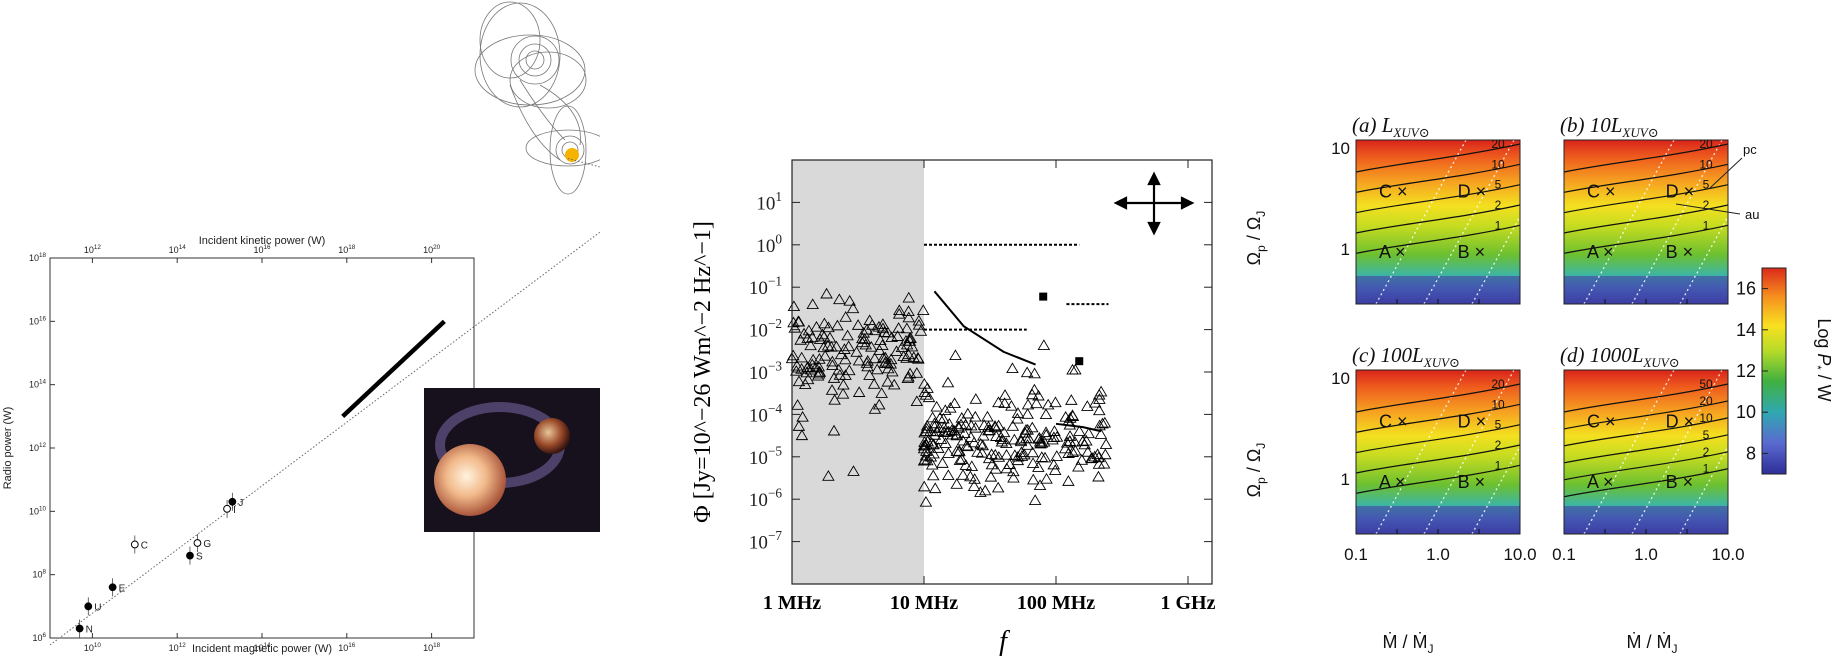  I want to click on contour-label: 5, so click(1498, 425).